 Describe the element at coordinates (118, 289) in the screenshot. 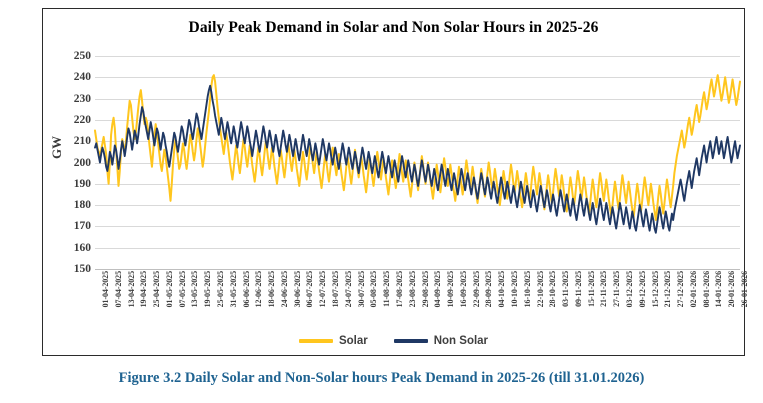

I see `x-tick-label: 07-04-2025` at that location.